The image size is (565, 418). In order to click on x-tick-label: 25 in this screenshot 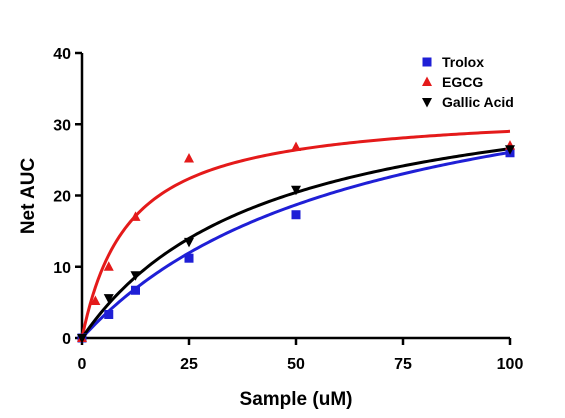, I will do `click(189, 364)`.